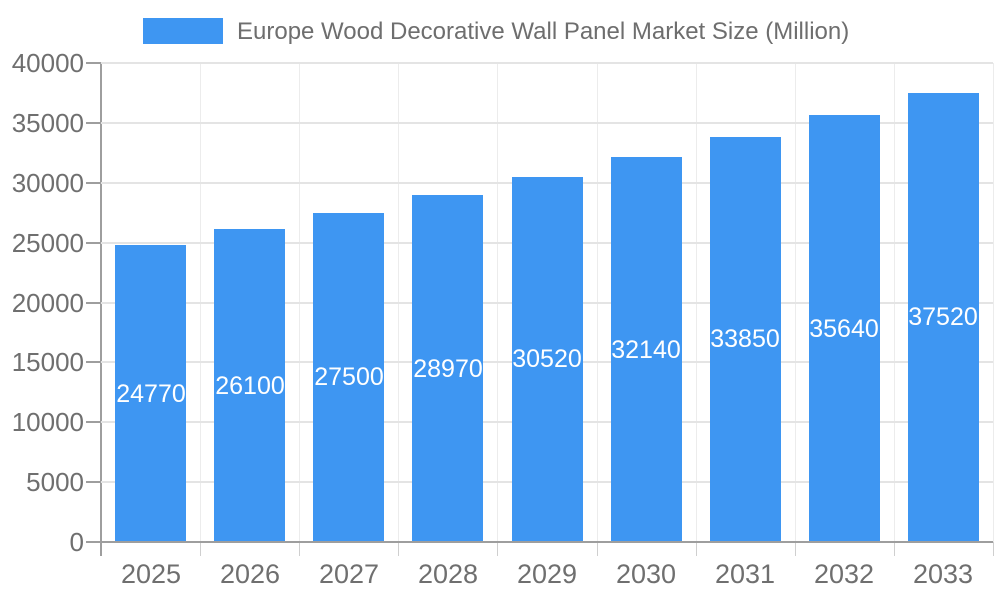 The width and height of the screenshot is (1000, 600). Describe the element at coordinates (943, 574) in the screenshot. I see `x-axis-tick-label: 2033` at that location.